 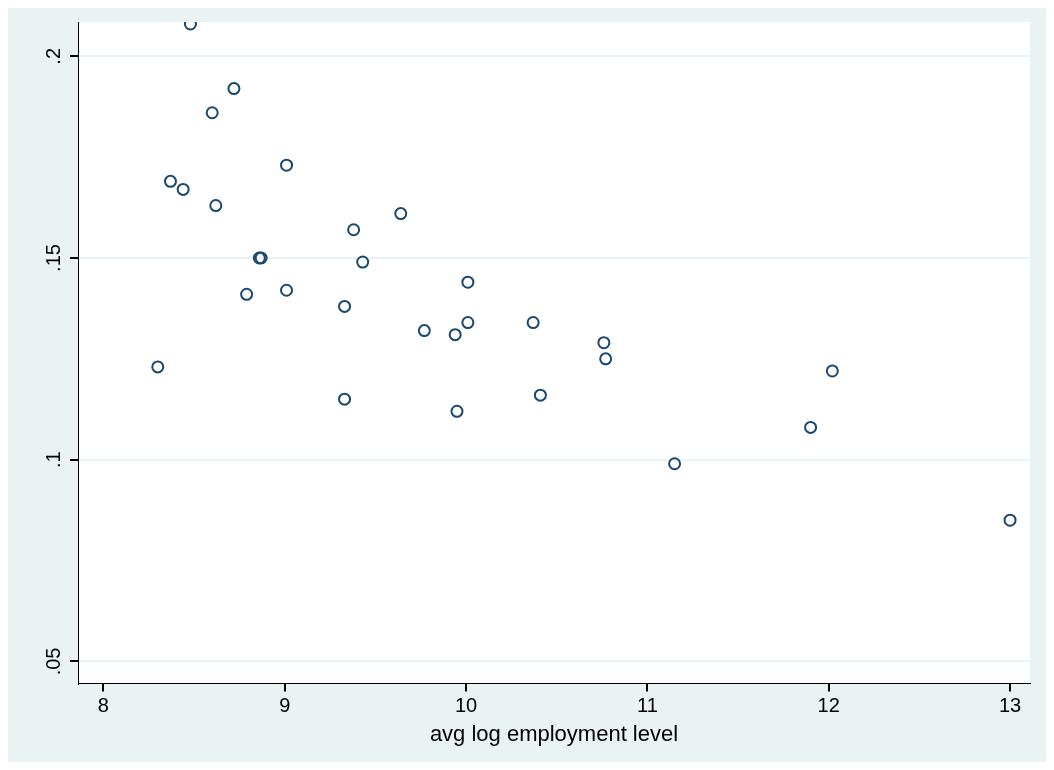 What do you see at coordinates (647, 705) in the screenshot?
I see `x-tick-label: 11` at bounding box center [647, 705].